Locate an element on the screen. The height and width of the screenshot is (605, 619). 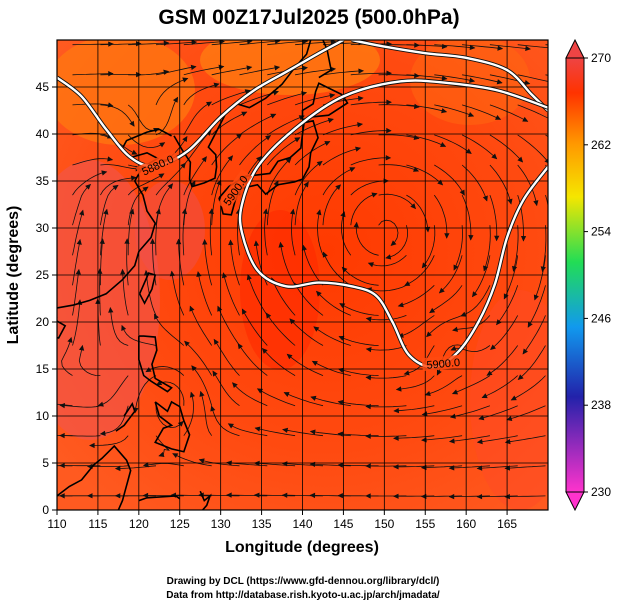
x-axis-label: Longitude (degrees) is located at coordinates (302, 547).